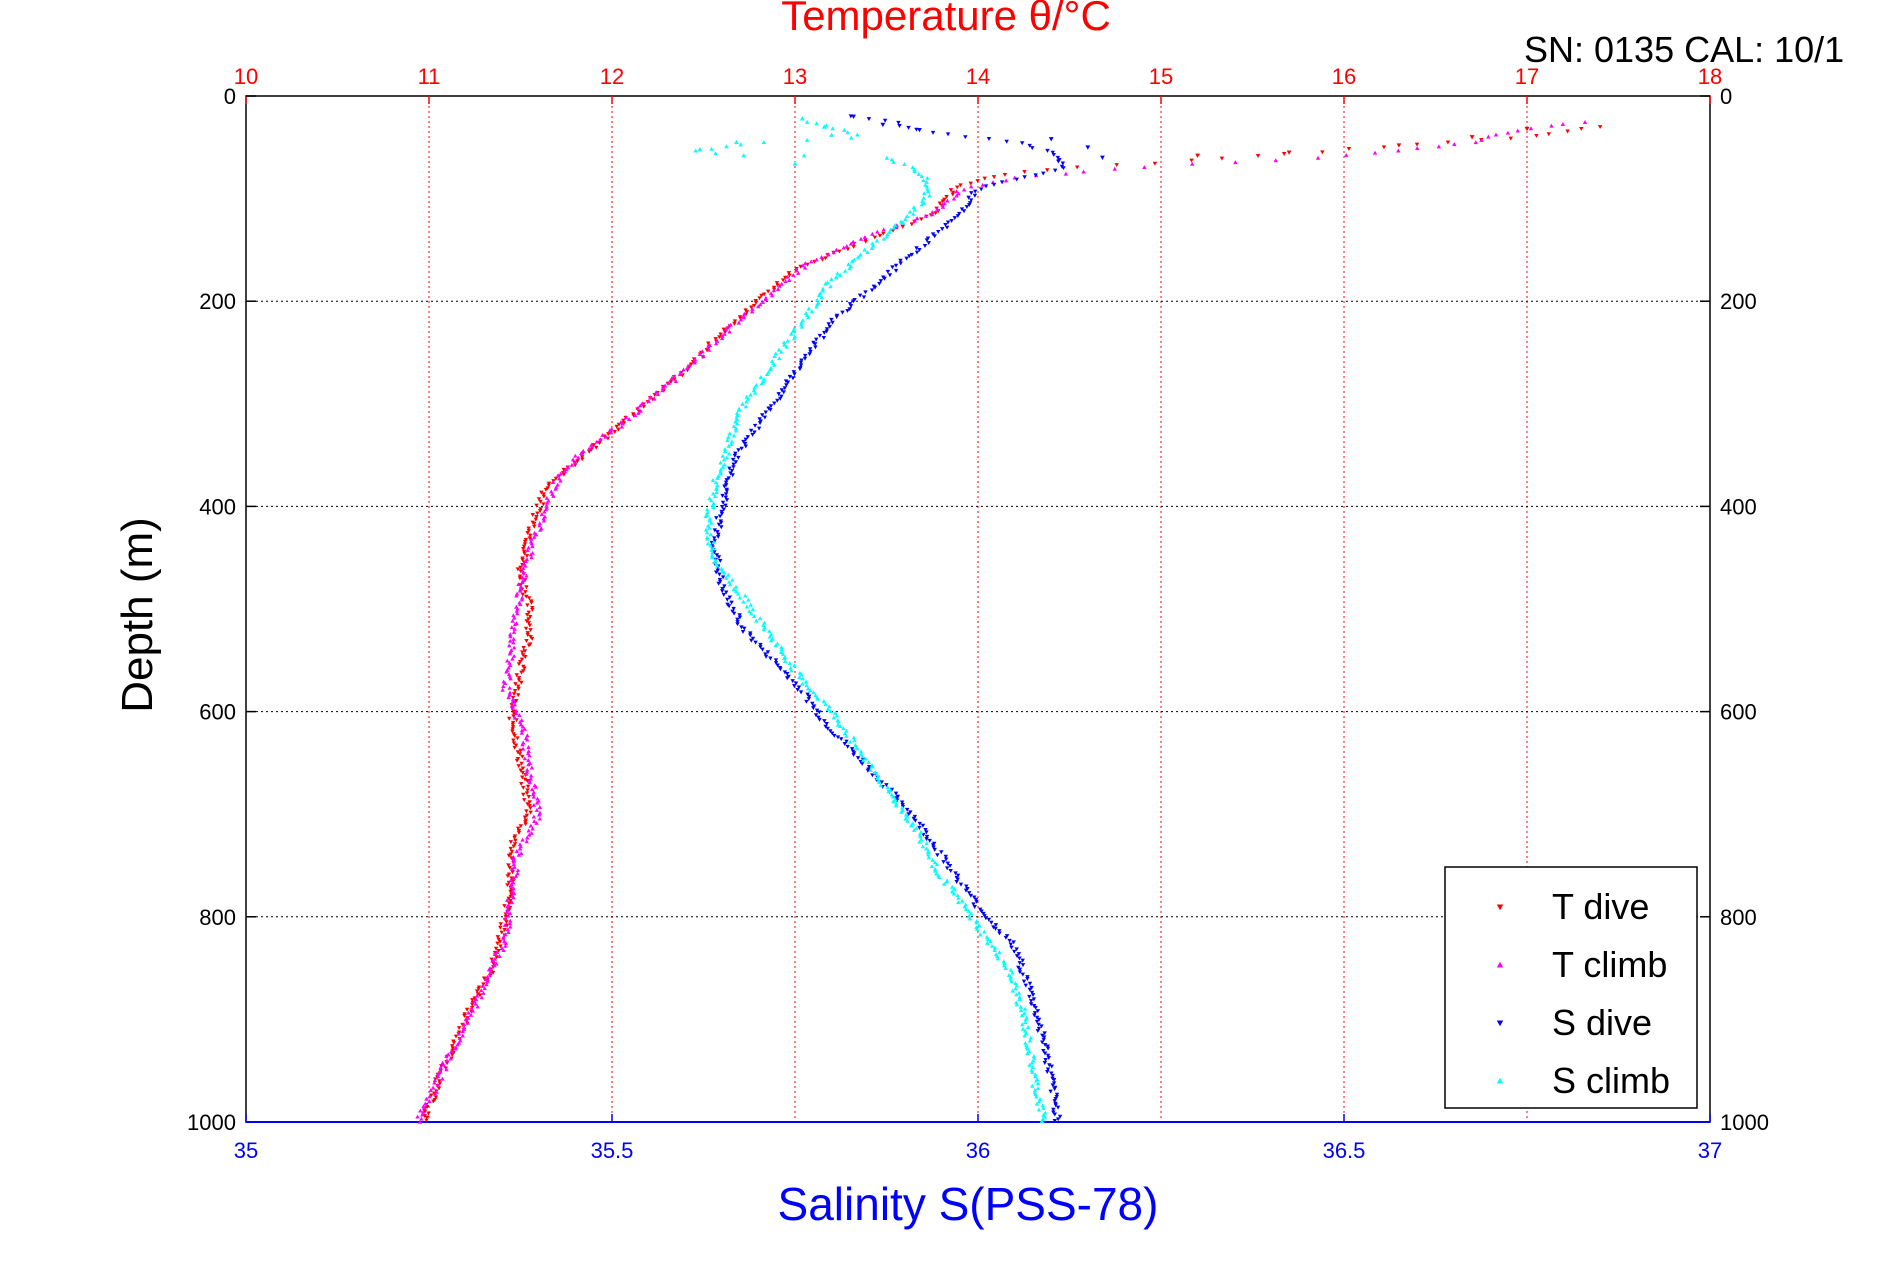  I want to click on legend-item: T climb, so click(1581, 964).